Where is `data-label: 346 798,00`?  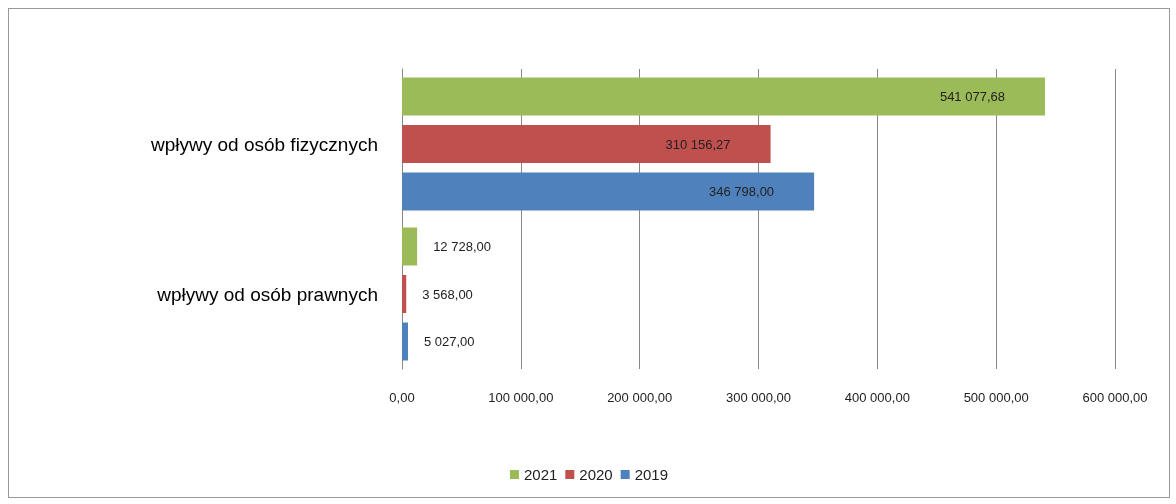 data-label: 346 798,00 is located at coordinates (742, 191).